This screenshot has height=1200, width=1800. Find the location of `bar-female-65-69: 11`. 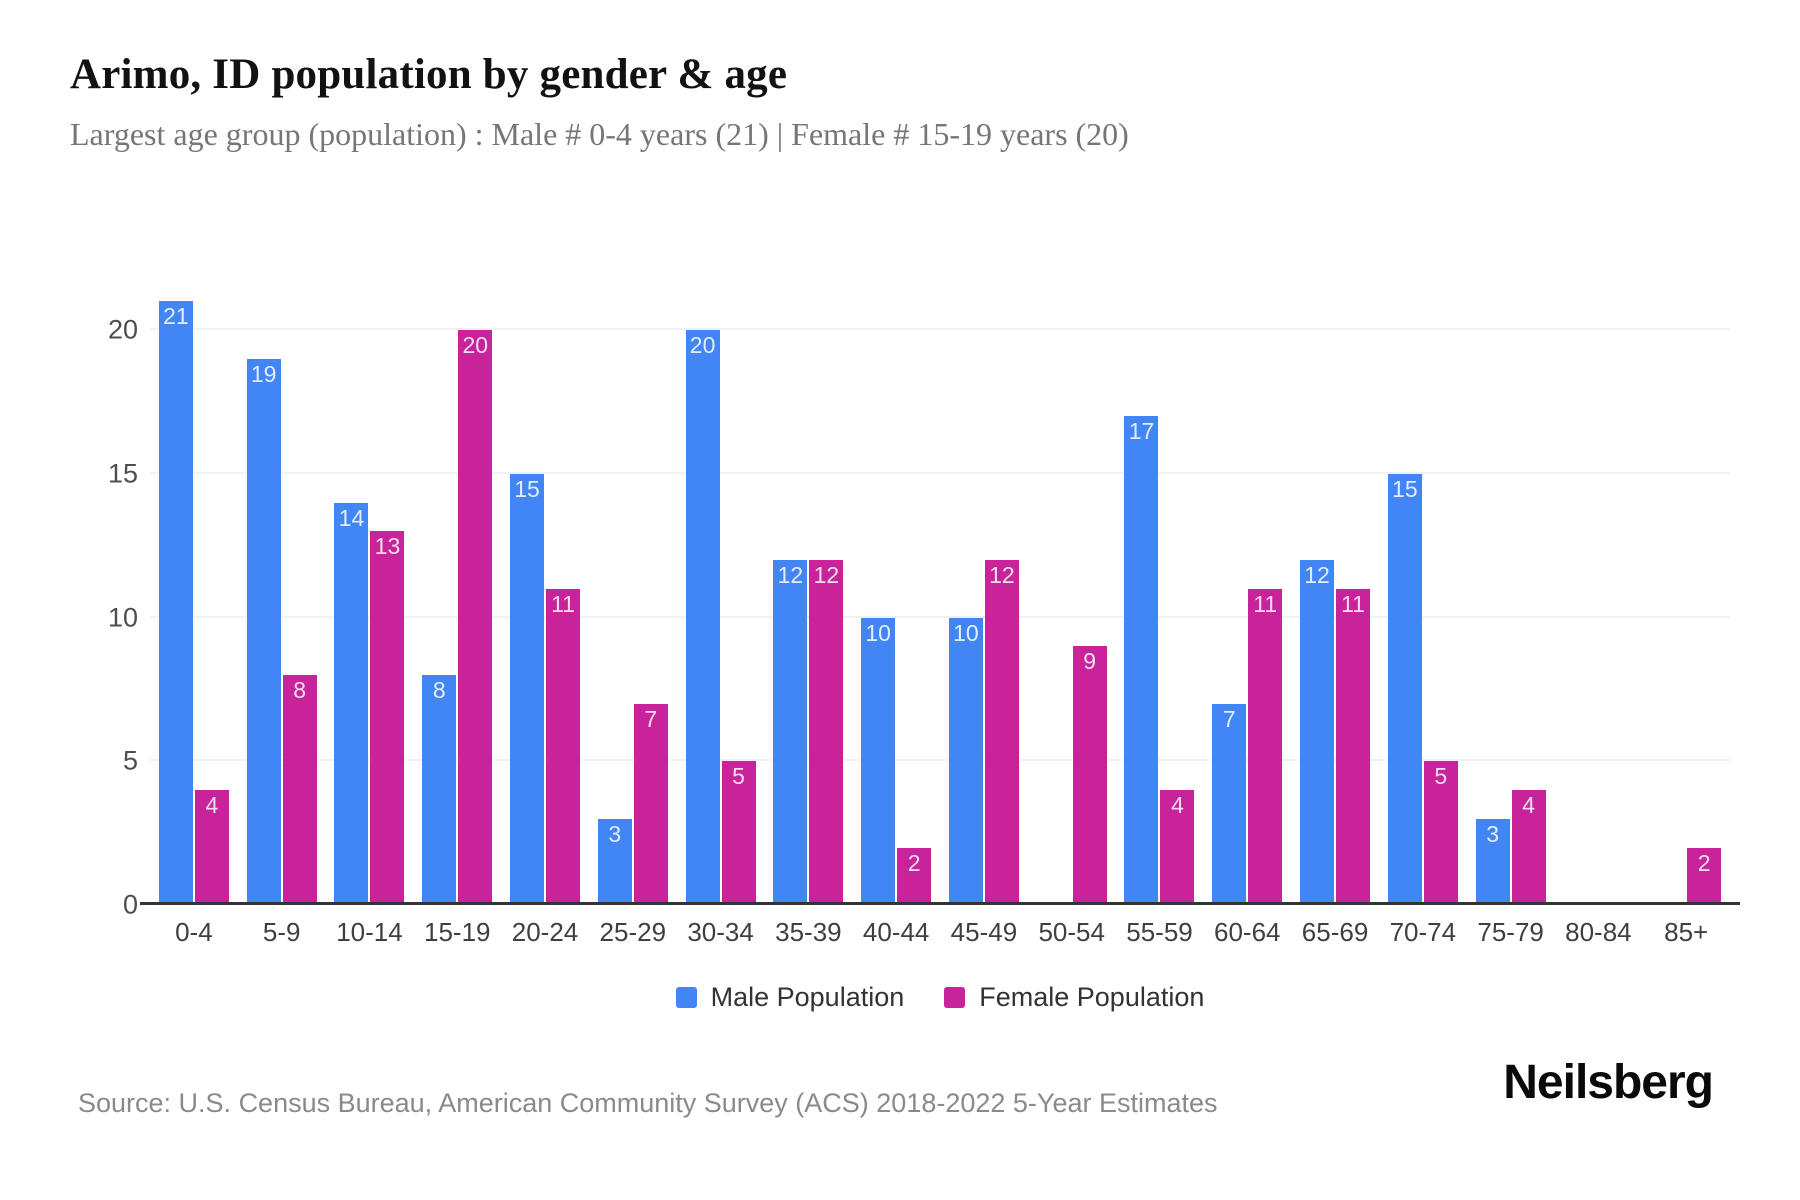

bar-female-65-69: 11 is located at coordinates (1353, 746).